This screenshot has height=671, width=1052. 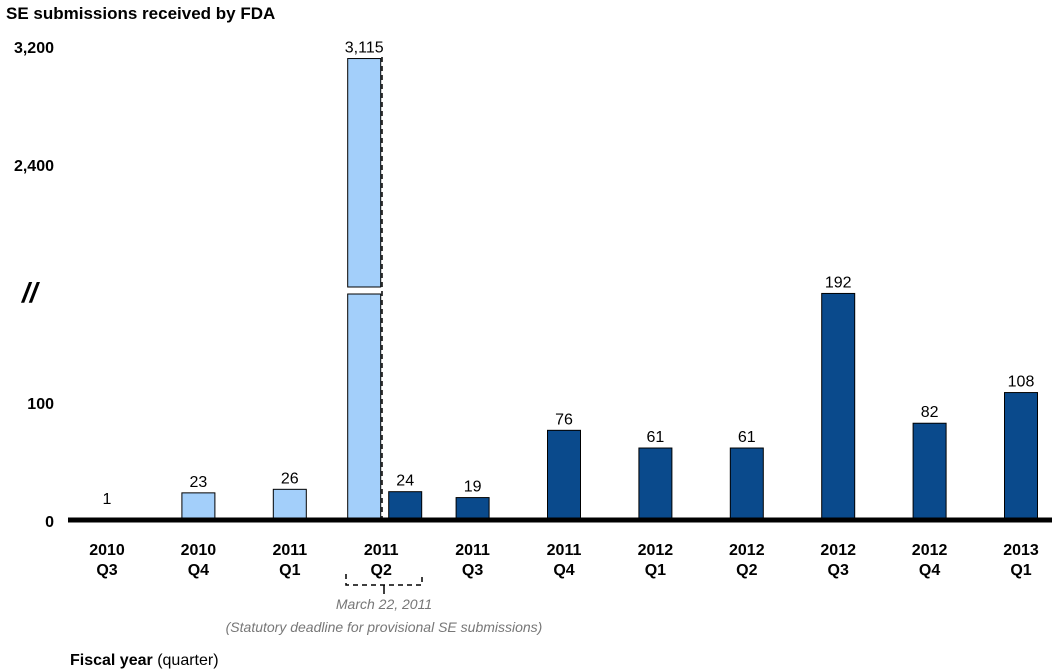 I want to click on data-label: 19, so click(x=473, y=487).